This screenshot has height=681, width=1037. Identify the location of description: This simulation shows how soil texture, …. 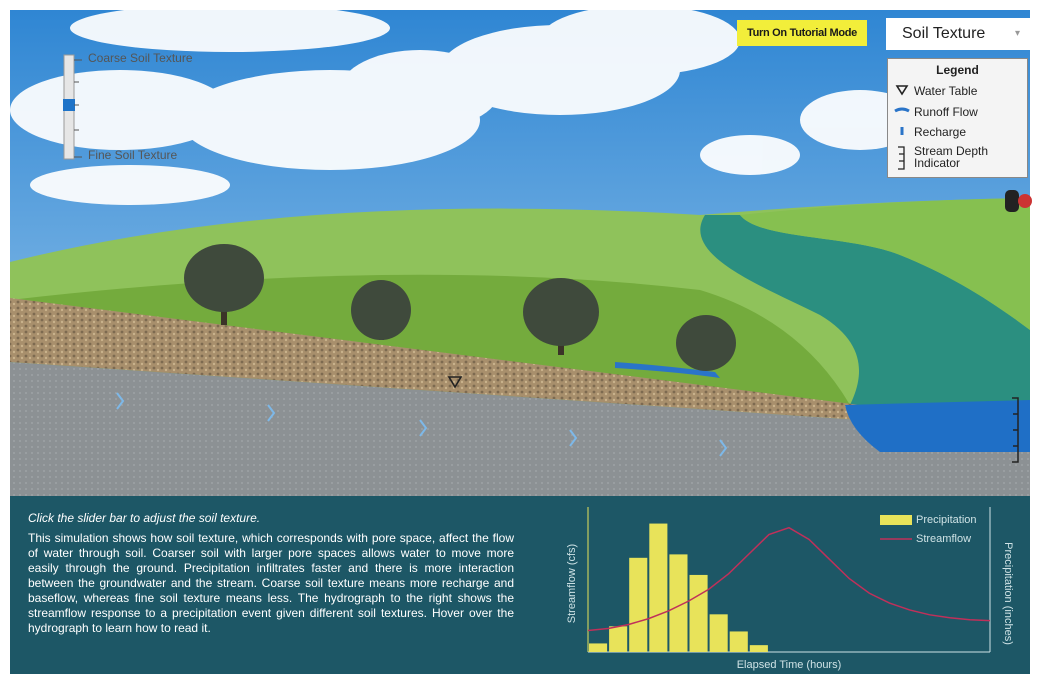
(271, 583).